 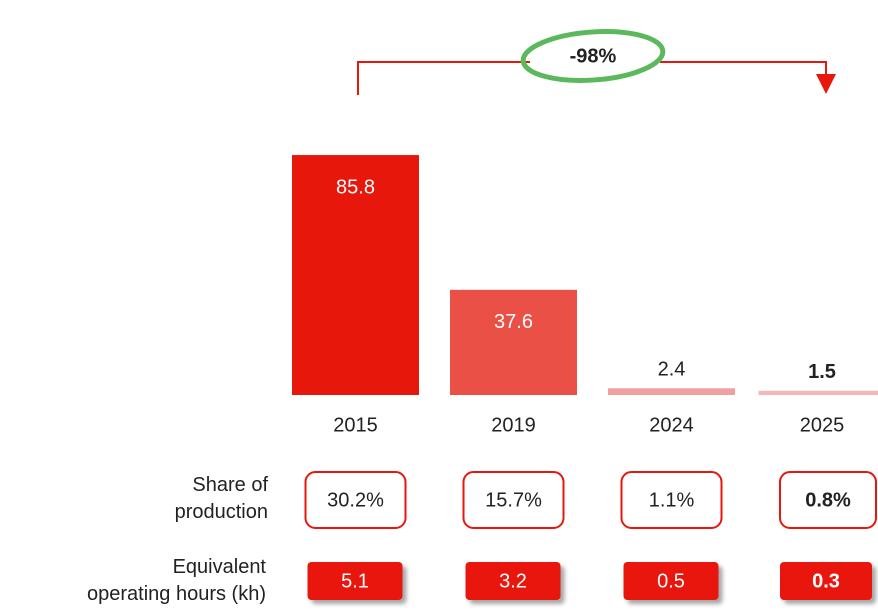 What do you see at coordinates (822, 425) in the screenshot?
I see `x-tick-label: 2025` at bounding box center [822, 425].